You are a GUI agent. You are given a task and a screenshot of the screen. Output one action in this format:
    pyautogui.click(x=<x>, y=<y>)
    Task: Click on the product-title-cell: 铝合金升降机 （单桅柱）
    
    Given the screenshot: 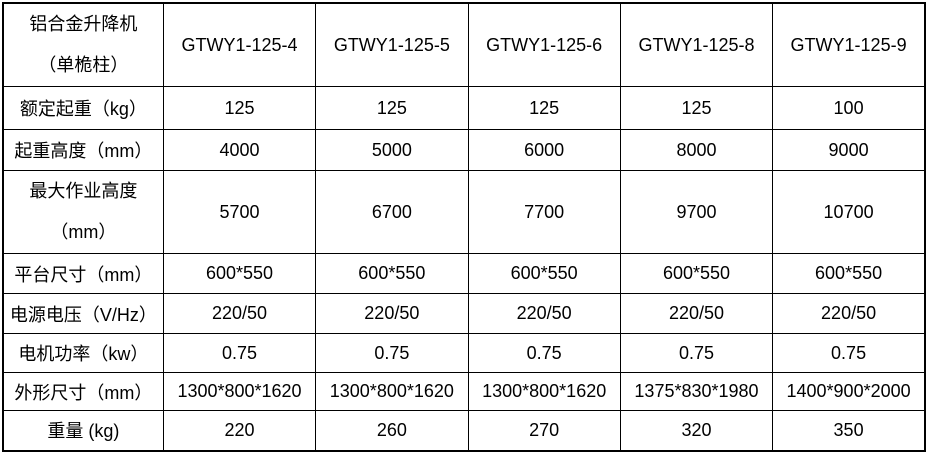 What is the action you would take?
    pyautogui.click(x=83, y=44)
    